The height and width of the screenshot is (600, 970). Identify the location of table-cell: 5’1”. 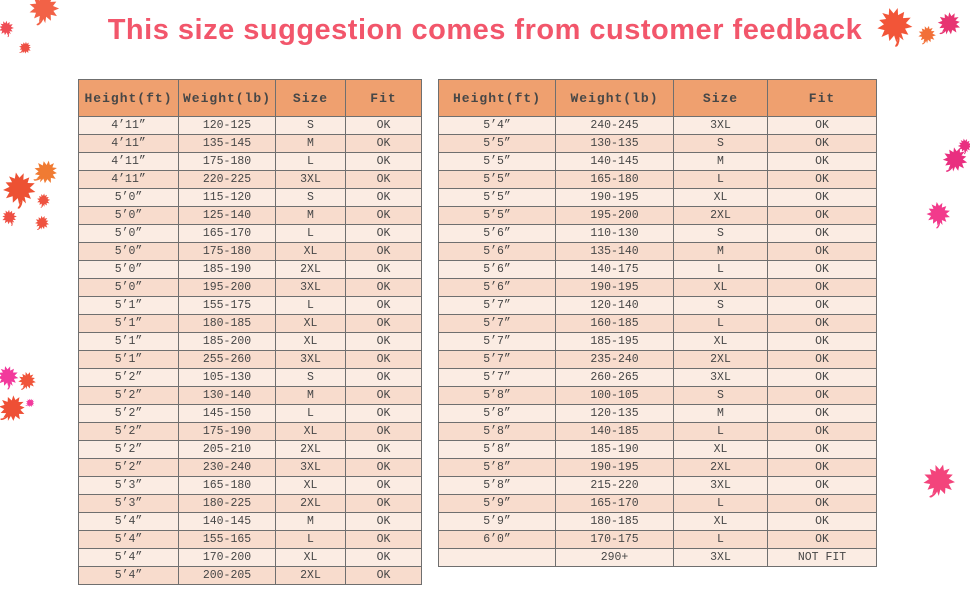
(128, 359).